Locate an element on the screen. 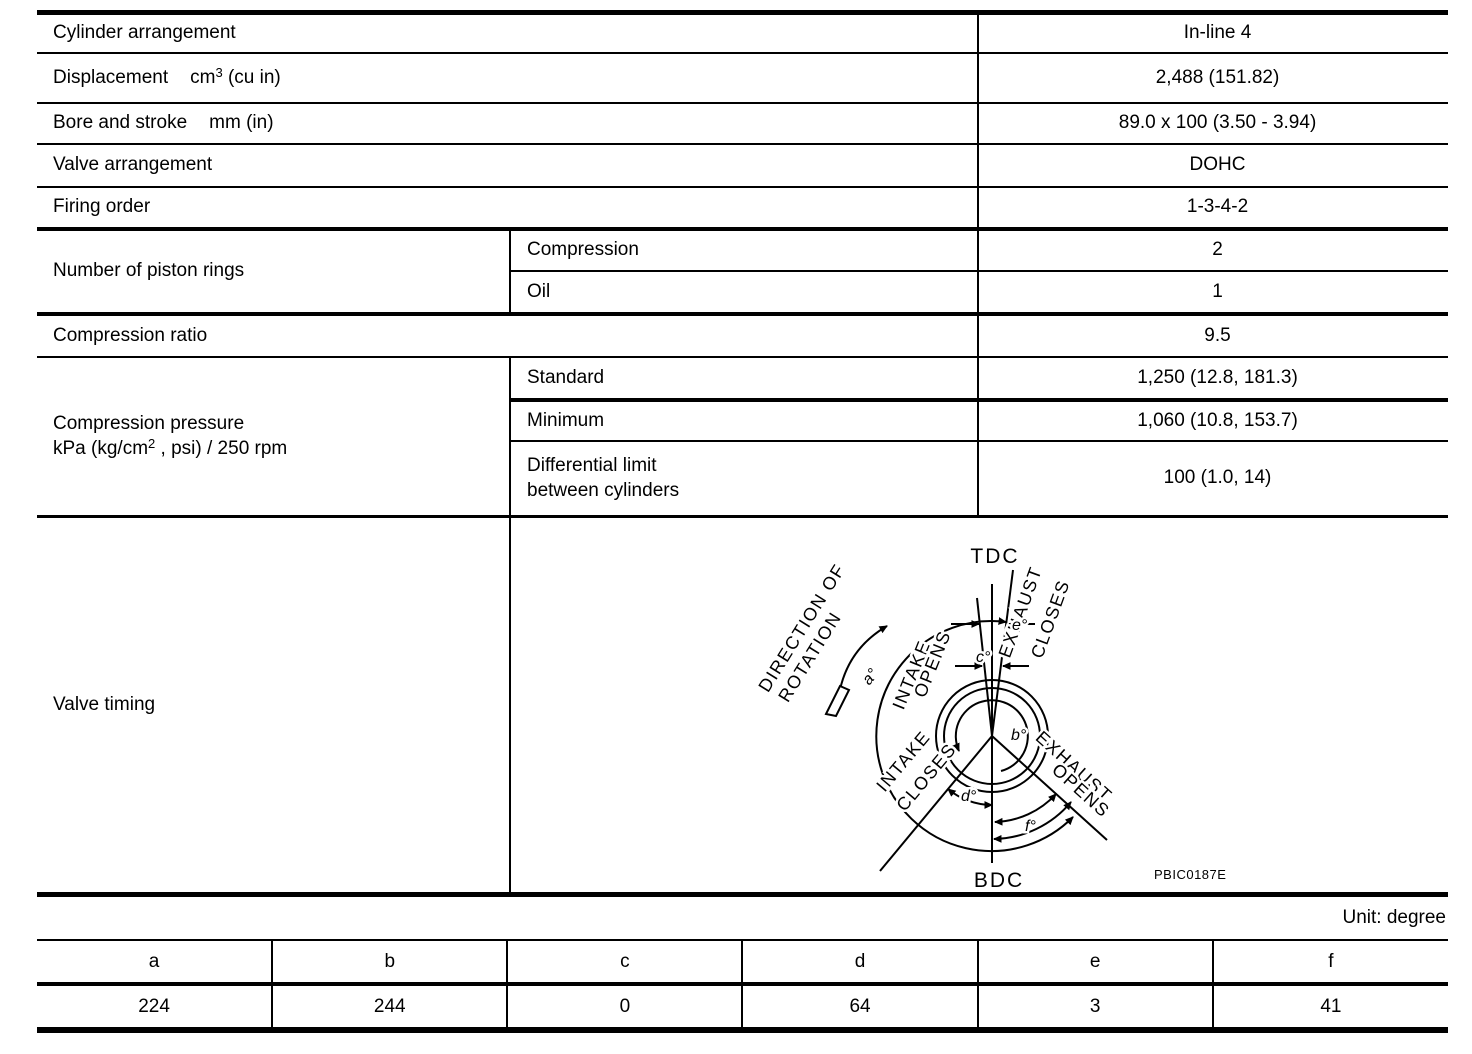 This screenshot has height=1054, width=1472. angle-a-arc is located at coordinates (974, 735).